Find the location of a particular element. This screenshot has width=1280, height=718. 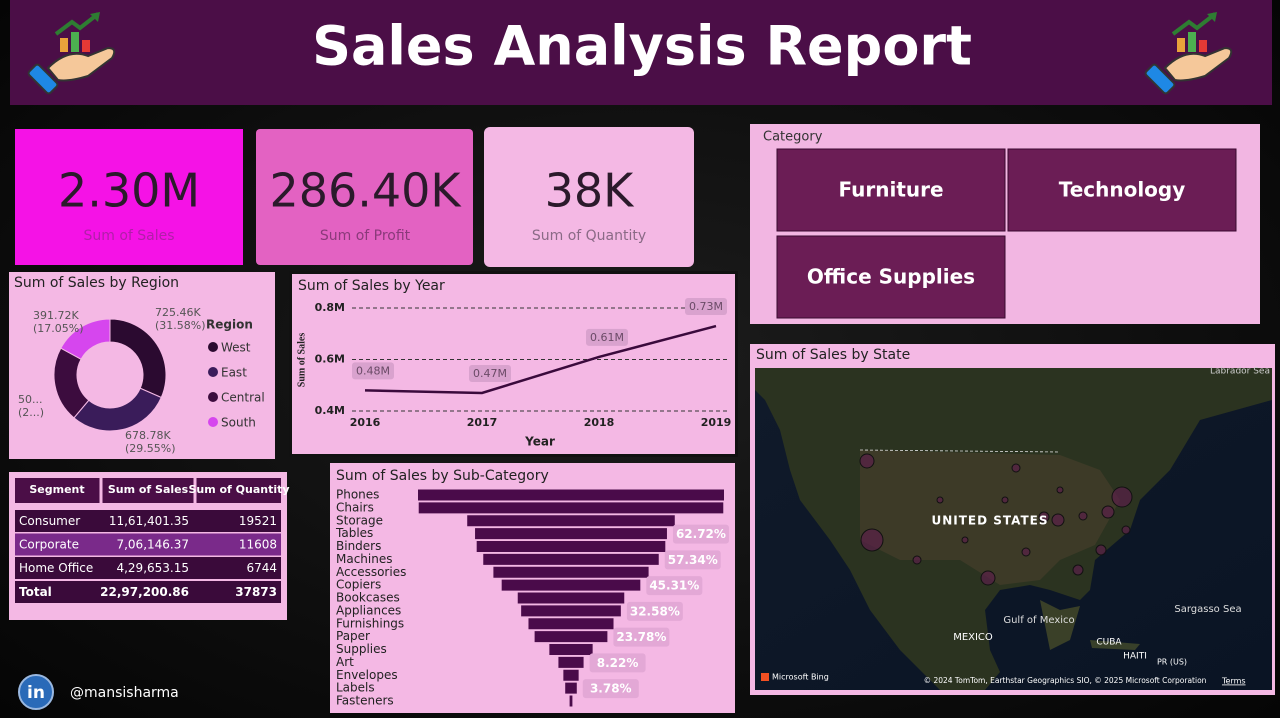

table-cell: Total is located at coordinates (35, 592).